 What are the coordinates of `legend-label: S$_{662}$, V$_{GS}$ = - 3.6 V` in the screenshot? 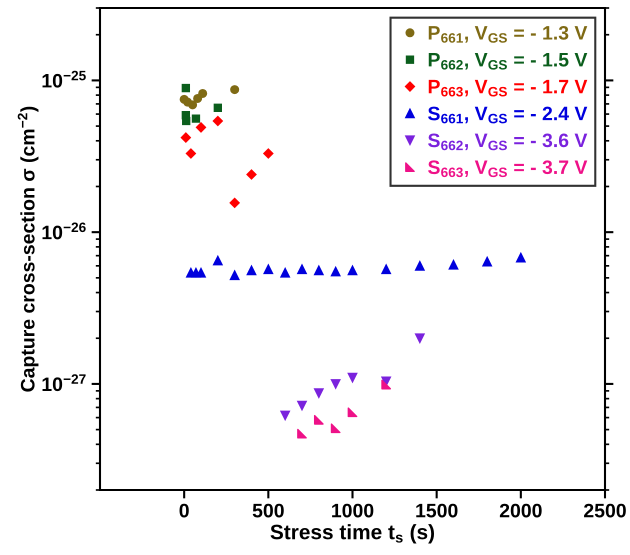 It's located at (508, 141).